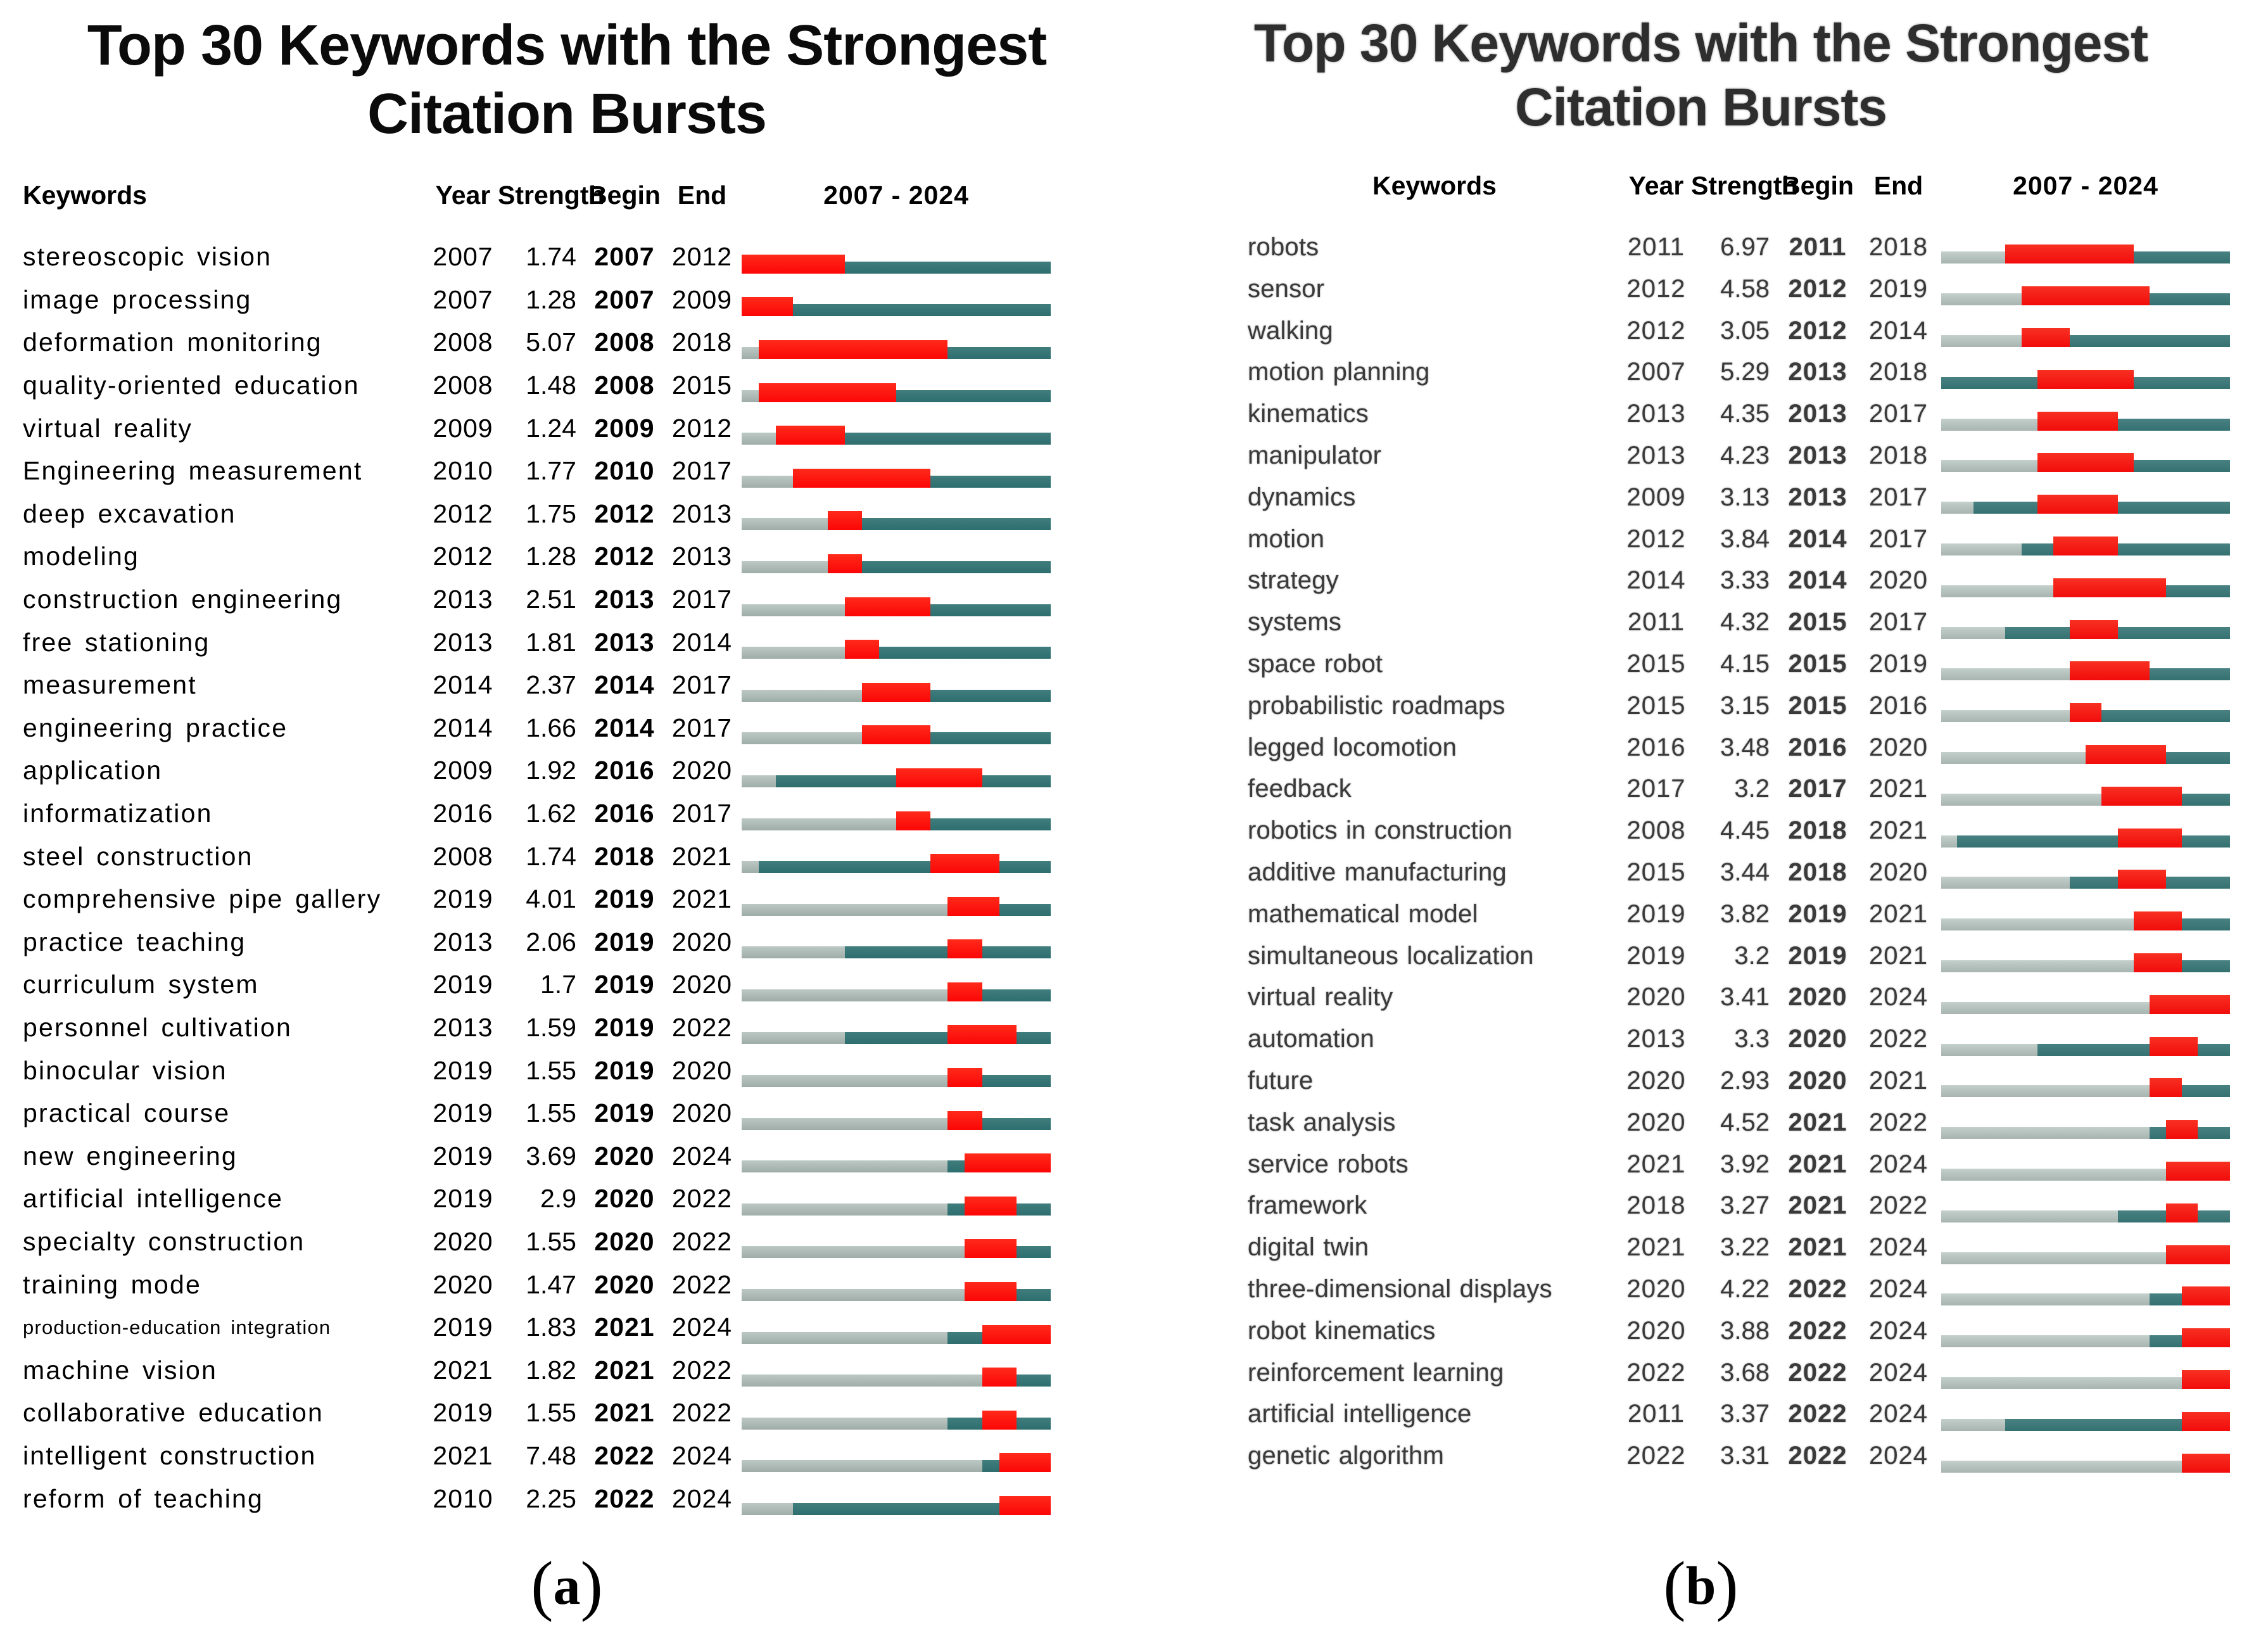  What do you see at coordinates (702, 814) in the screenshot?
I see `end-value: 2017` at bounding box center [702, 814].